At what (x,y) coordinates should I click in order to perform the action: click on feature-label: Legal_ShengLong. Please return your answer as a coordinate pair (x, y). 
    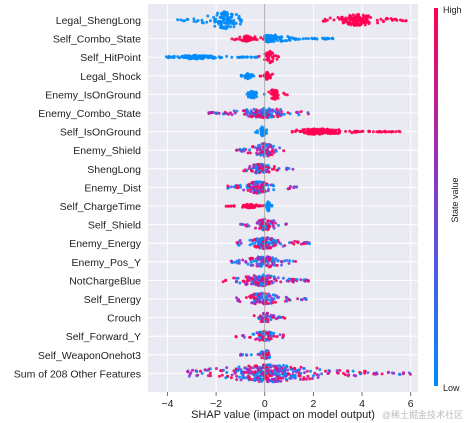
    Looking at the image, I should click on (98, 21).